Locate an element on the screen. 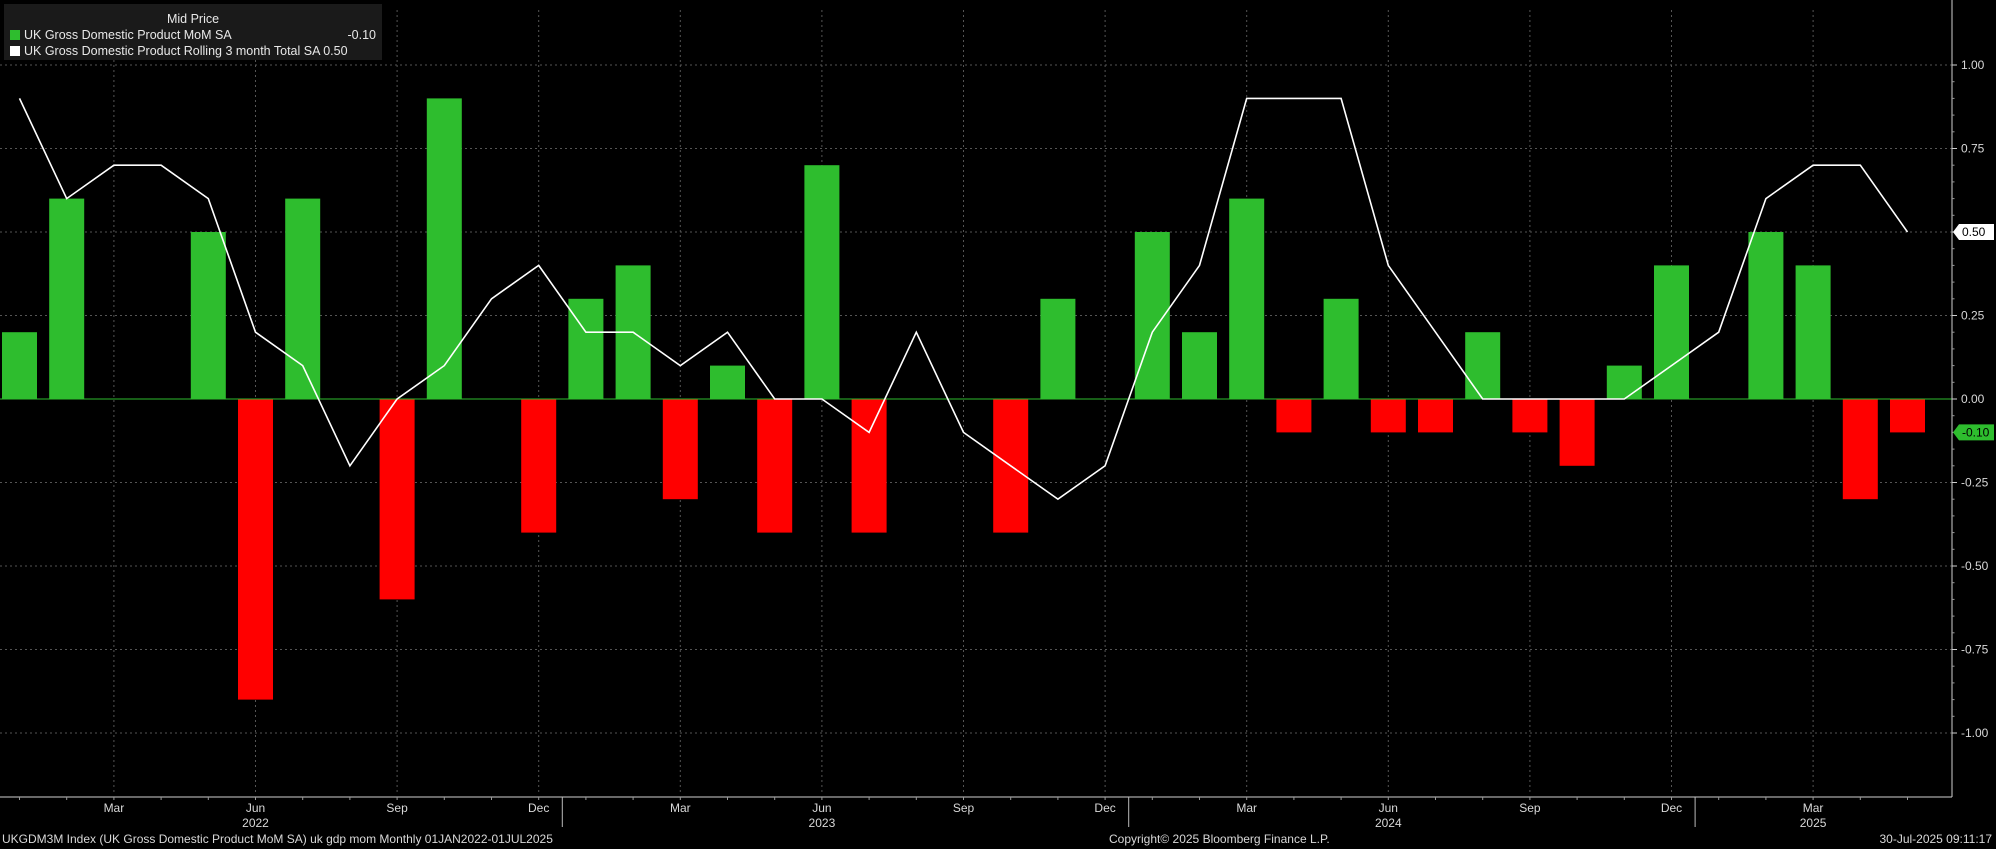  y-tick-label: 0.25 is located at coordinates (1973, 316).